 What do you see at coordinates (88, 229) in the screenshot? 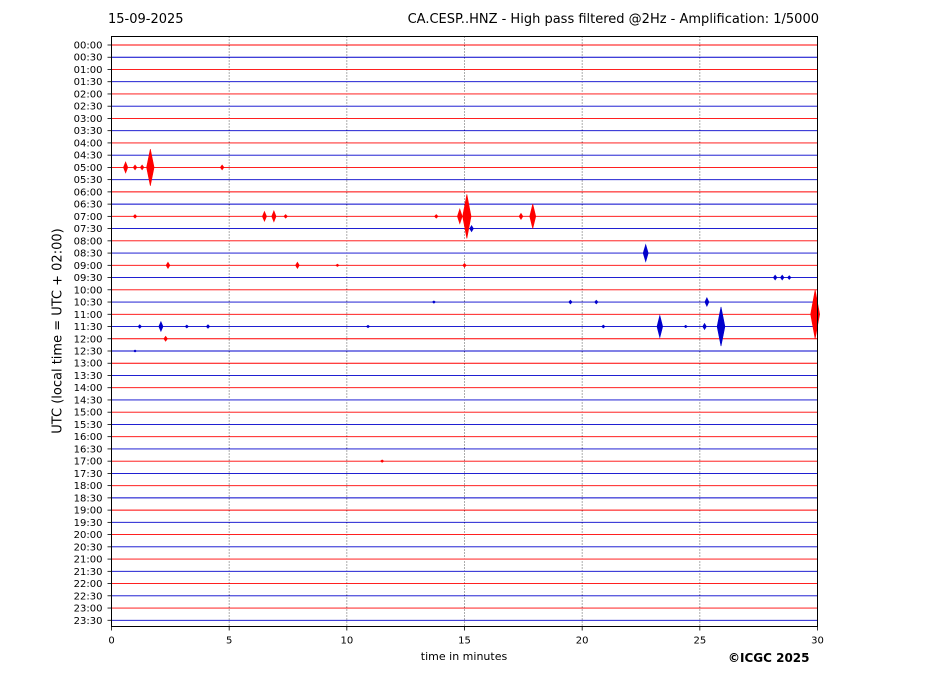
I see `y-tick-label: 07:30` at bounding box center [88, 229].